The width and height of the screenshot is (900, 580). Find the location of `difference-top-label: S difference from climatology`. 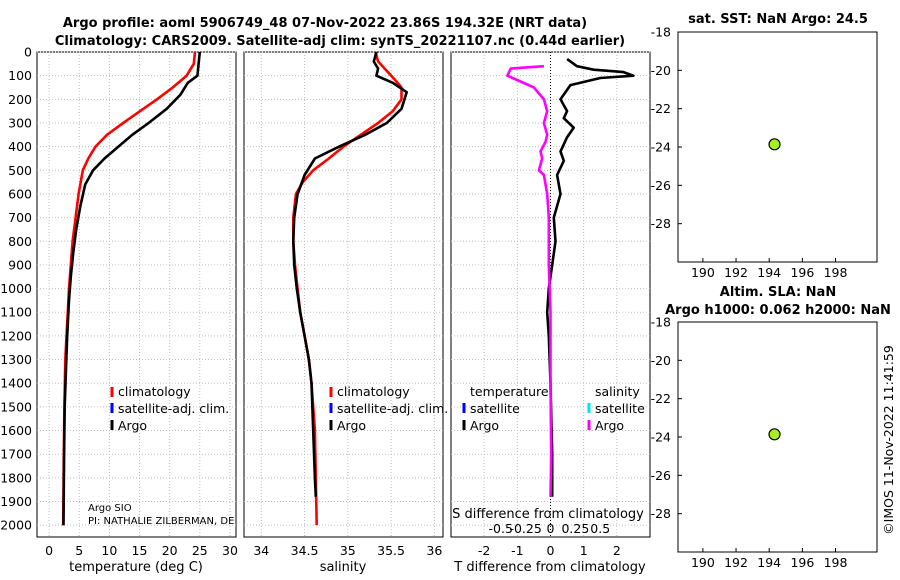

difference-top-label: S difference from climatology is located at coordinates (548, 514).